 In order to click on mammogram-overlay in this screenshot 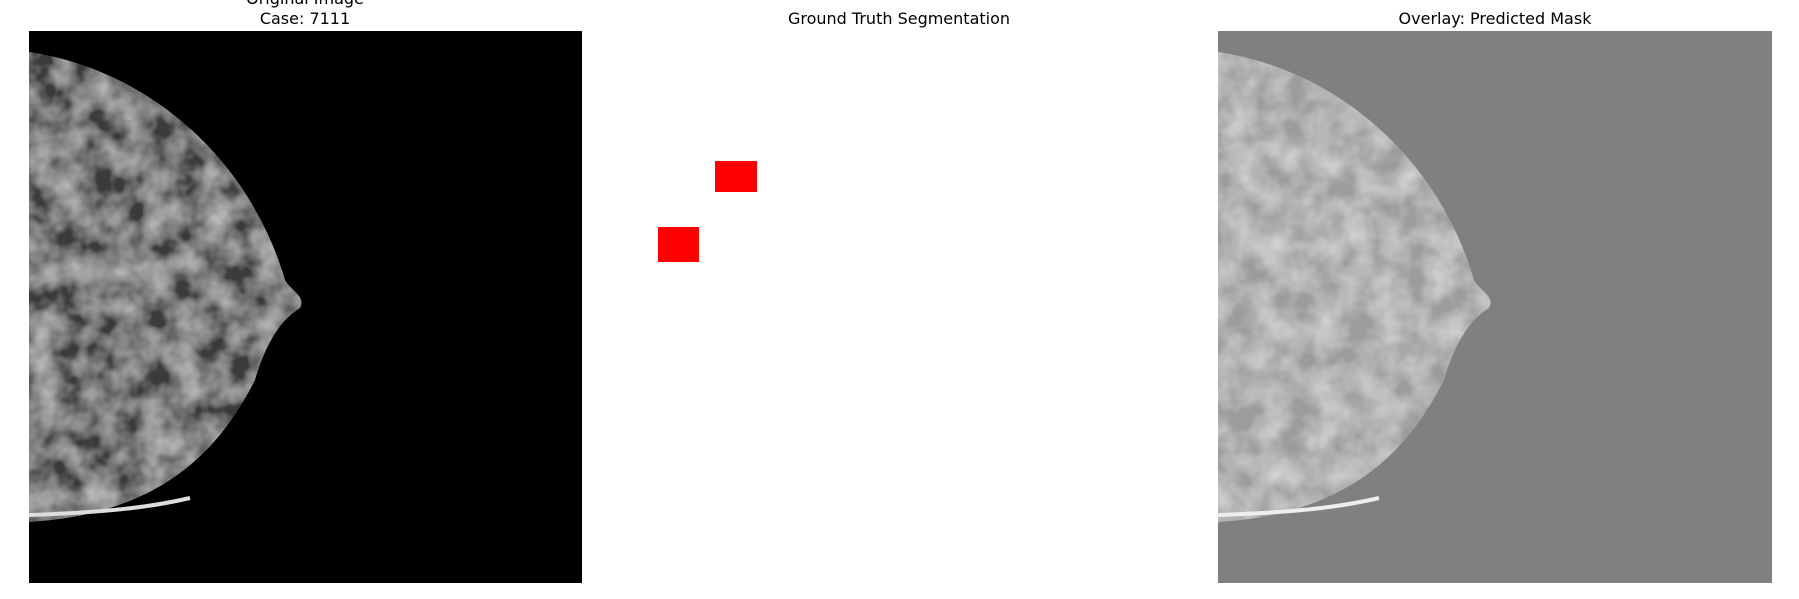, I will do `click(1354, 287)`.